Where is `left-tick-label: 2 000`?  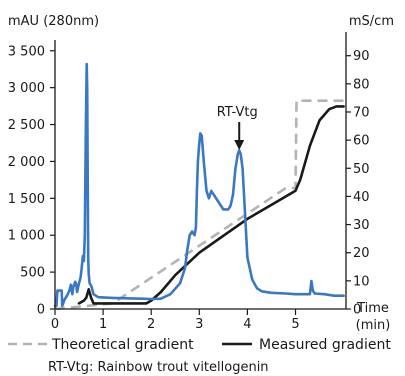
left-tick-label: 2 000 is located at coordinates (26, 162).